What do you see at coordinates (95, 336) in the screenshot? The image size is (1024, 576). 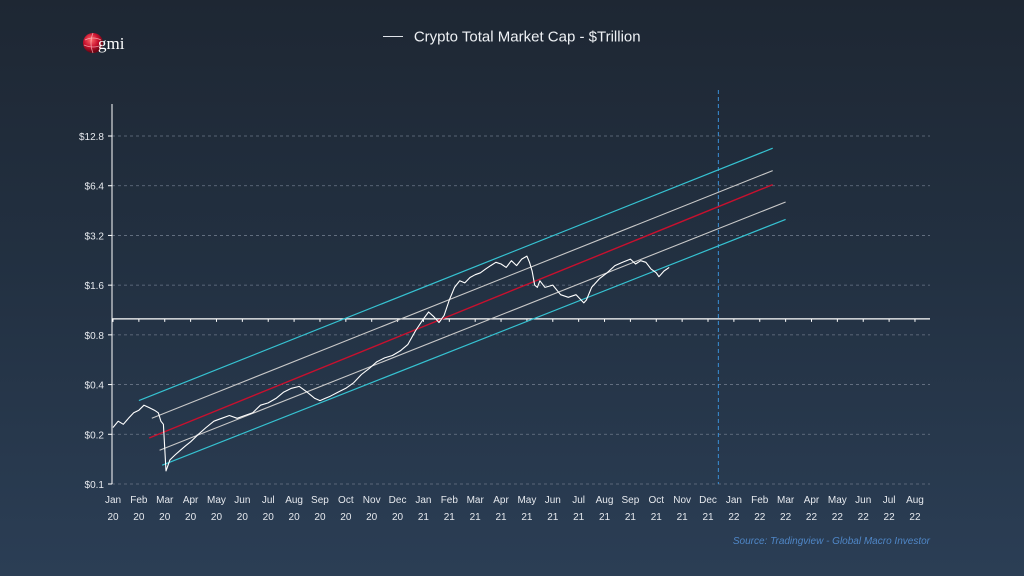 I see `y-tick-label: $0.8` at bounding box center [95, 336].